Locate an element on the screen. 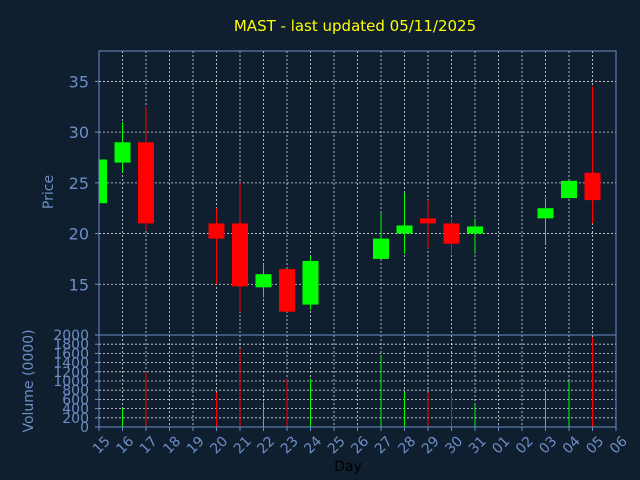  volume-tick-label: 1400 is located at coordinates (71, 364).